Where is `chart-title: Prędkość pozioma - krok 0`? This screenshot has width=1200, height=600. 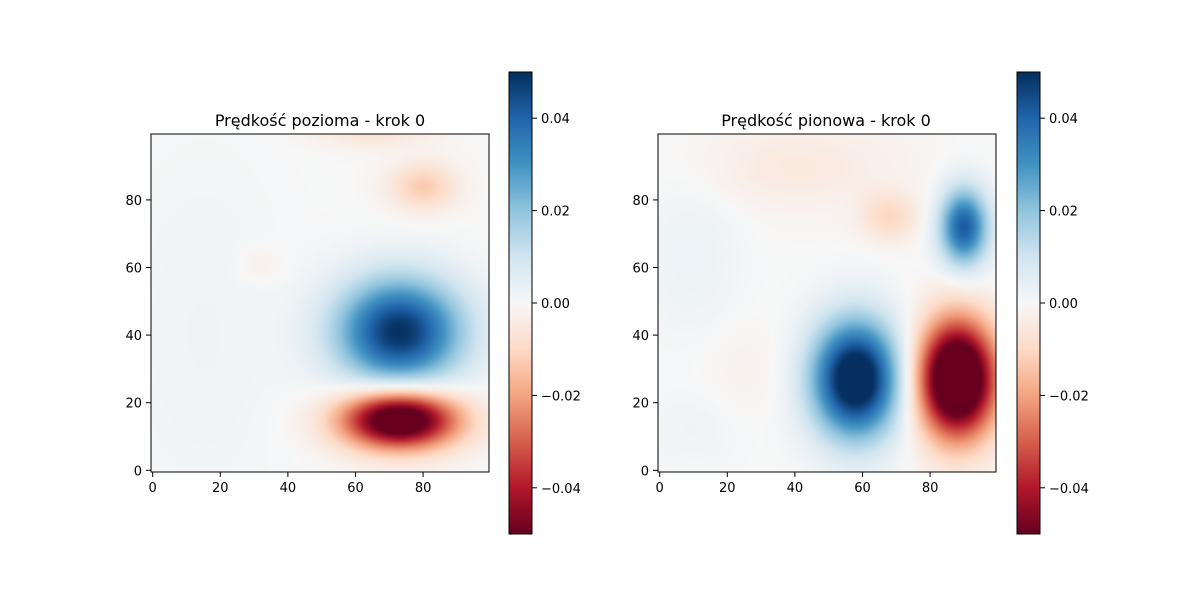
chart-title: Prędkość pozioma - krok 0 is located at coordinates (320, 120).